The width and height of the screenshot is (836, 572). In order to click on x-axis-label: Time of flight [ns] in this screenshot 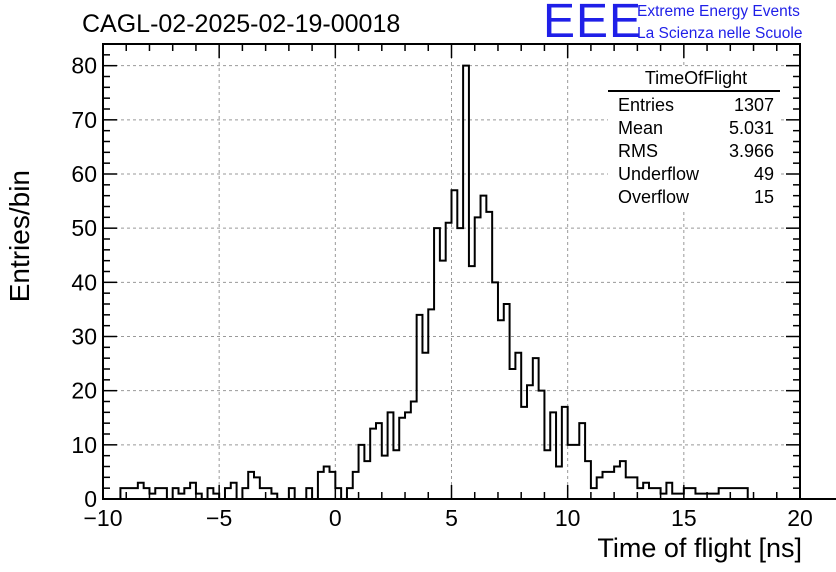, I will do `click(699, 548)`.